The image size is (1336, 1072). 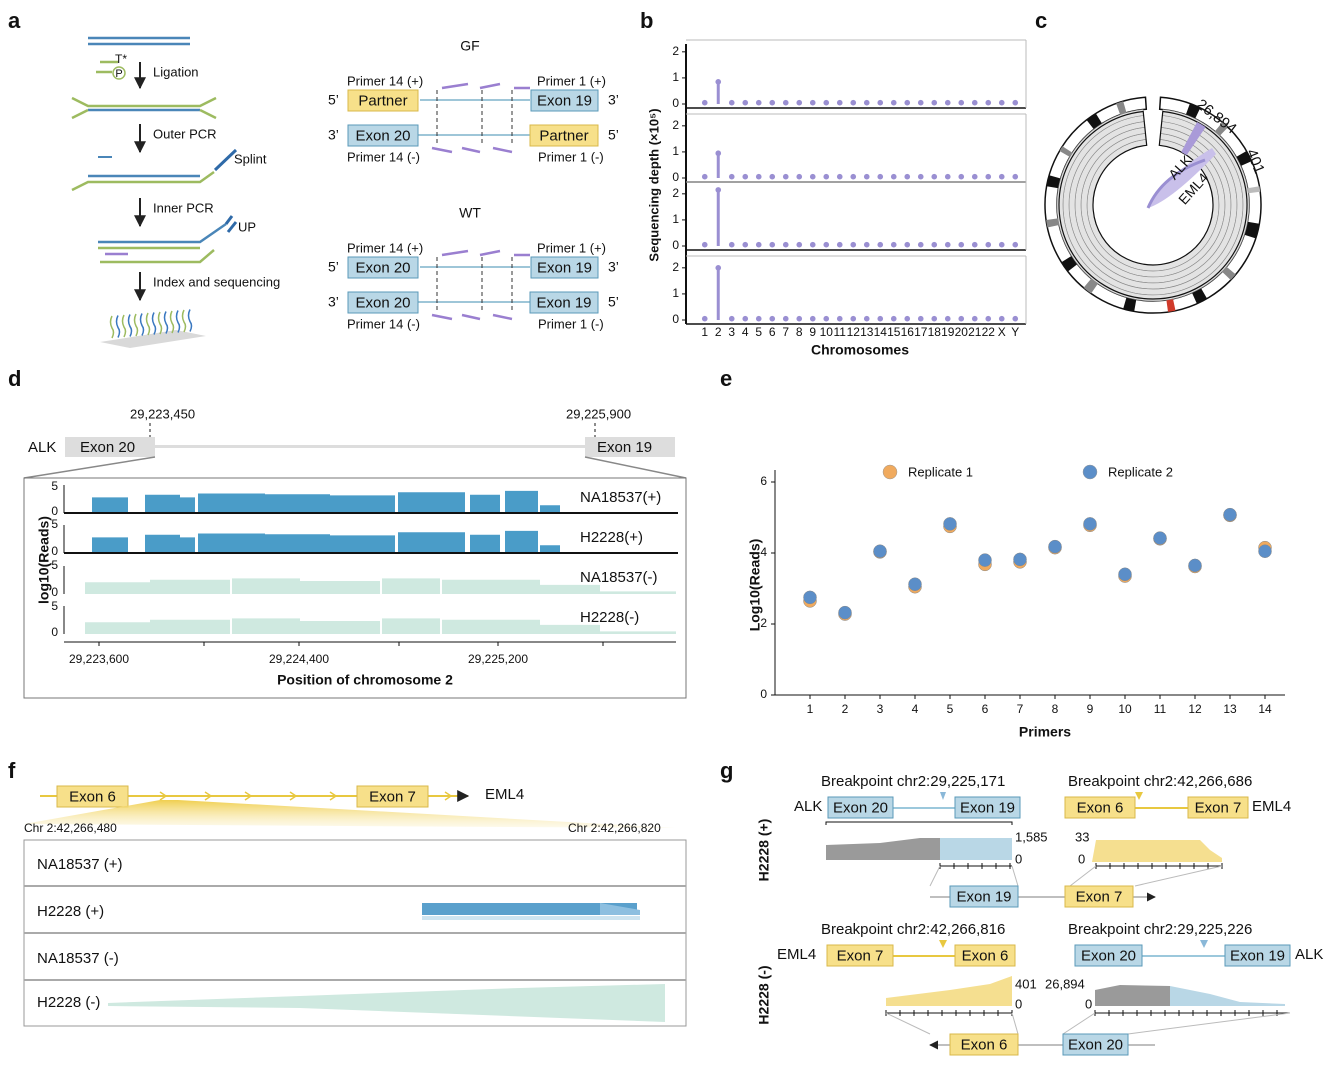 What do you see at coordinates (758, 332) in the screenshot?
I see `x-tick-label: 5` at bounding box center [758, 332].